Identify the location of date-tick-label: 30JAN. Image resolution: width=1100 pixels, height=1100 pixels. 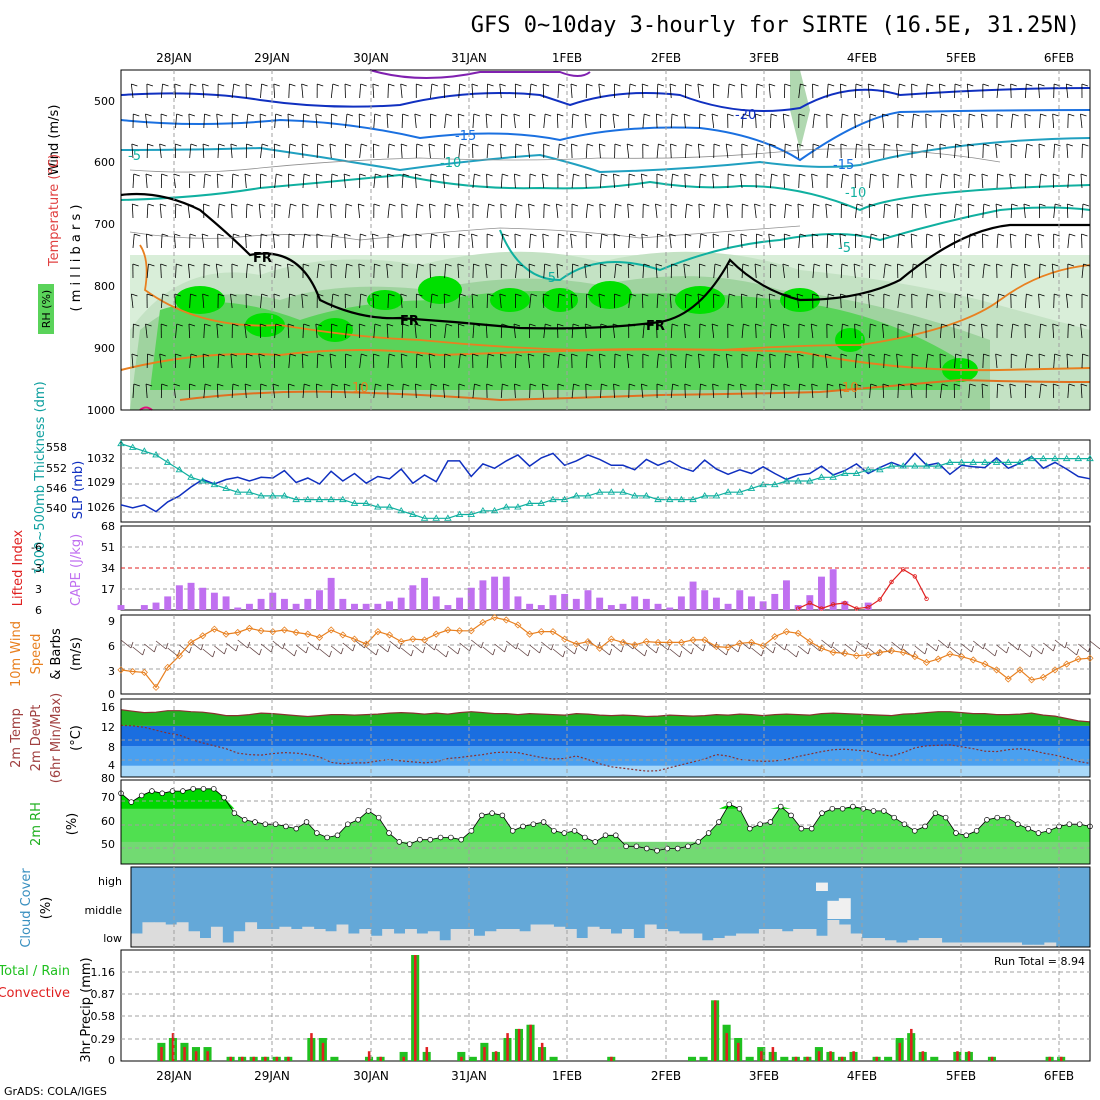
(371, 1076).